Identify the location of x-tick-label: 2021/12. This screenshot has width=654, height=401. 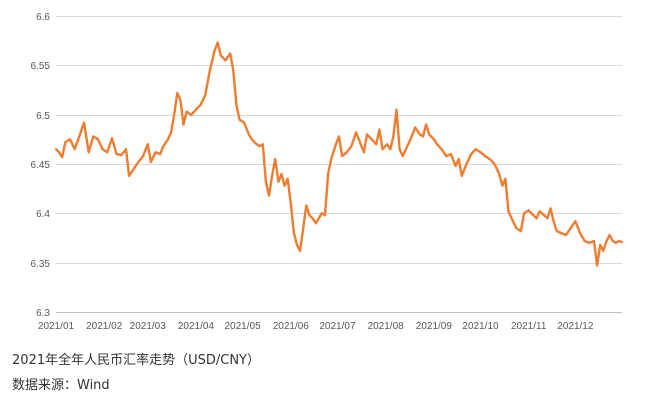
(575, 326).